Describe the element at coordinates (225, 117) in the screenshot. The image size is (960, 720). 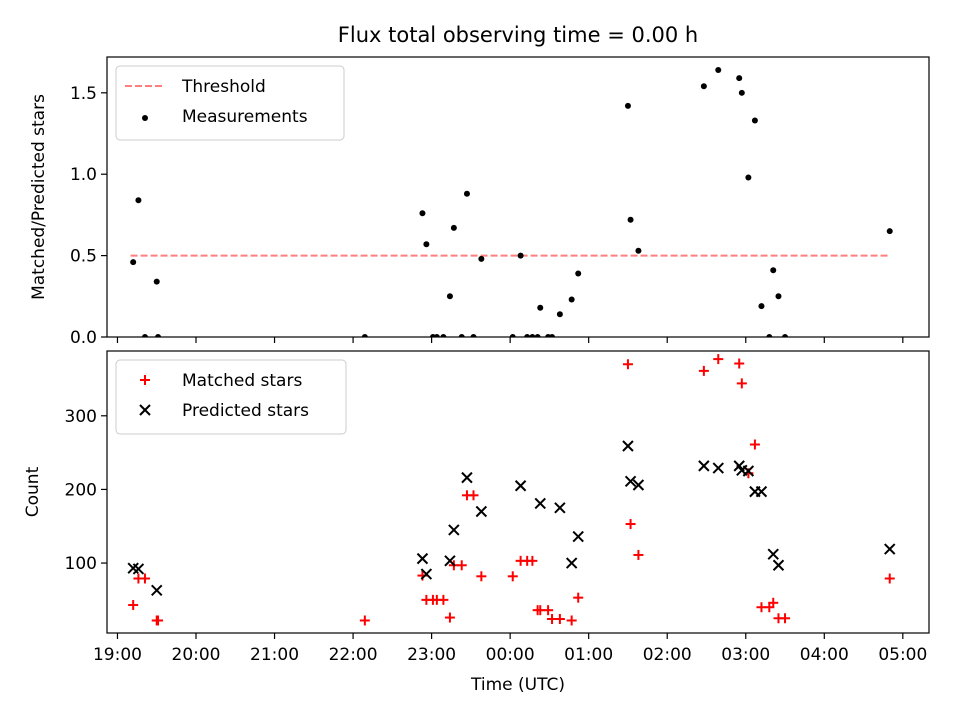
I see `legend-entry: Measurements` at that location.